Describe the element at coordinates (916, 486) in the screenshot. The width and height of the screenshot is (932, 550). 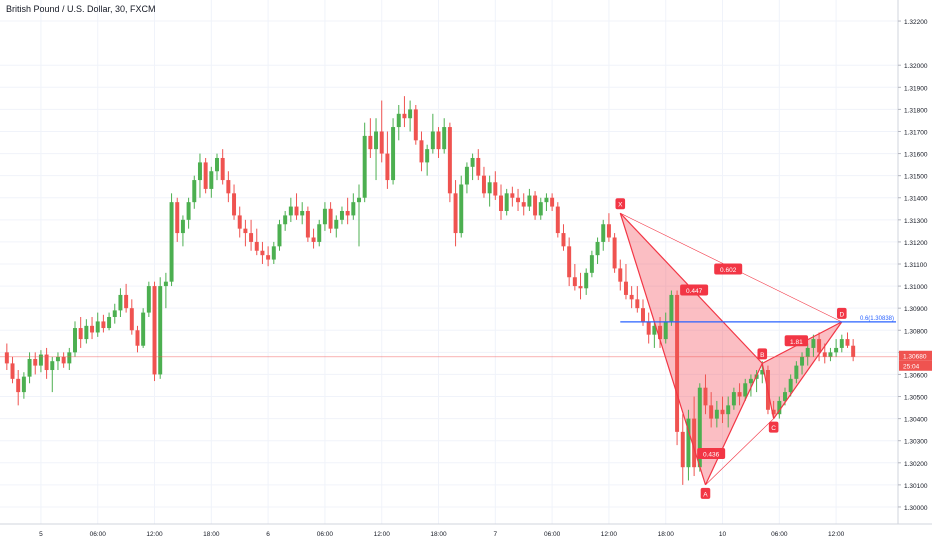
I see `y-tick-label: 1.30100` at that location.